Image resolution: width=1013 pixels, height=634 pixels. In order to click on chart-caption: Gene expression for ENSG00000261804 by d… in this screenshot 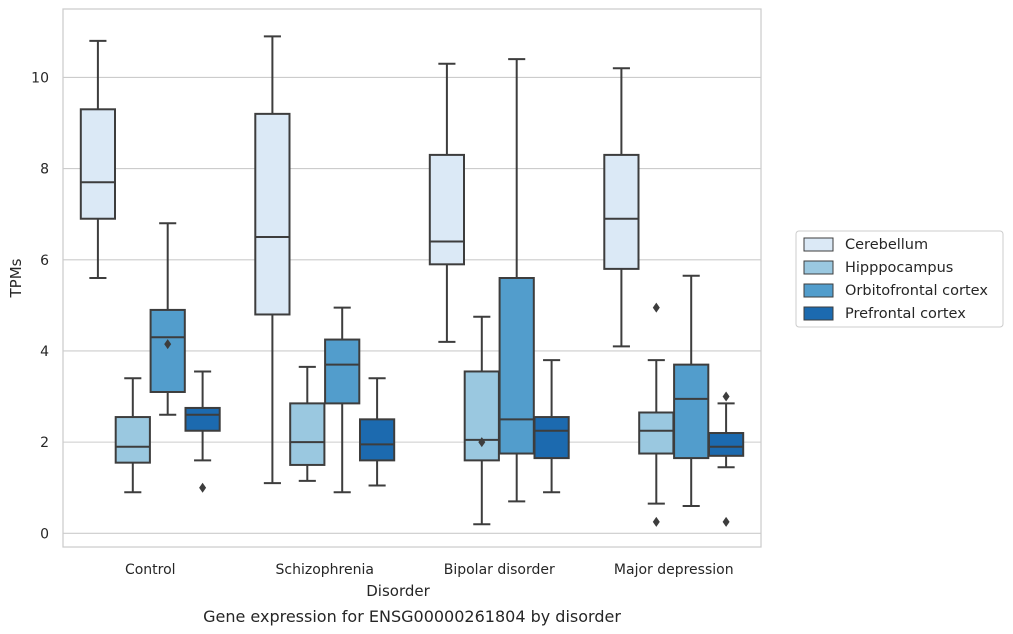, I will do `click(412, 616)`.